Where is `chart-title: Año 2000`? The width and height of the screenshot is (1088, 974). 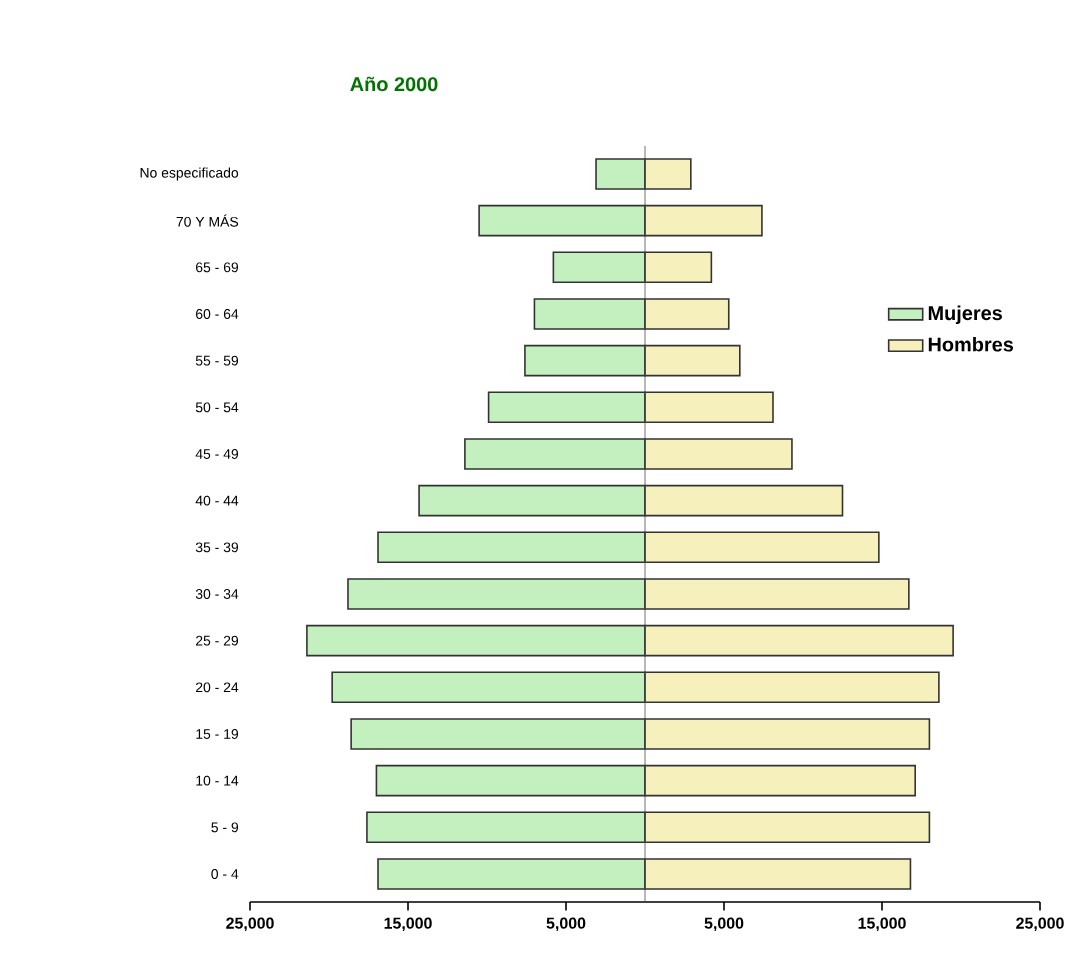
chart-title: Año 2000 is located at coordinates (394, 84).